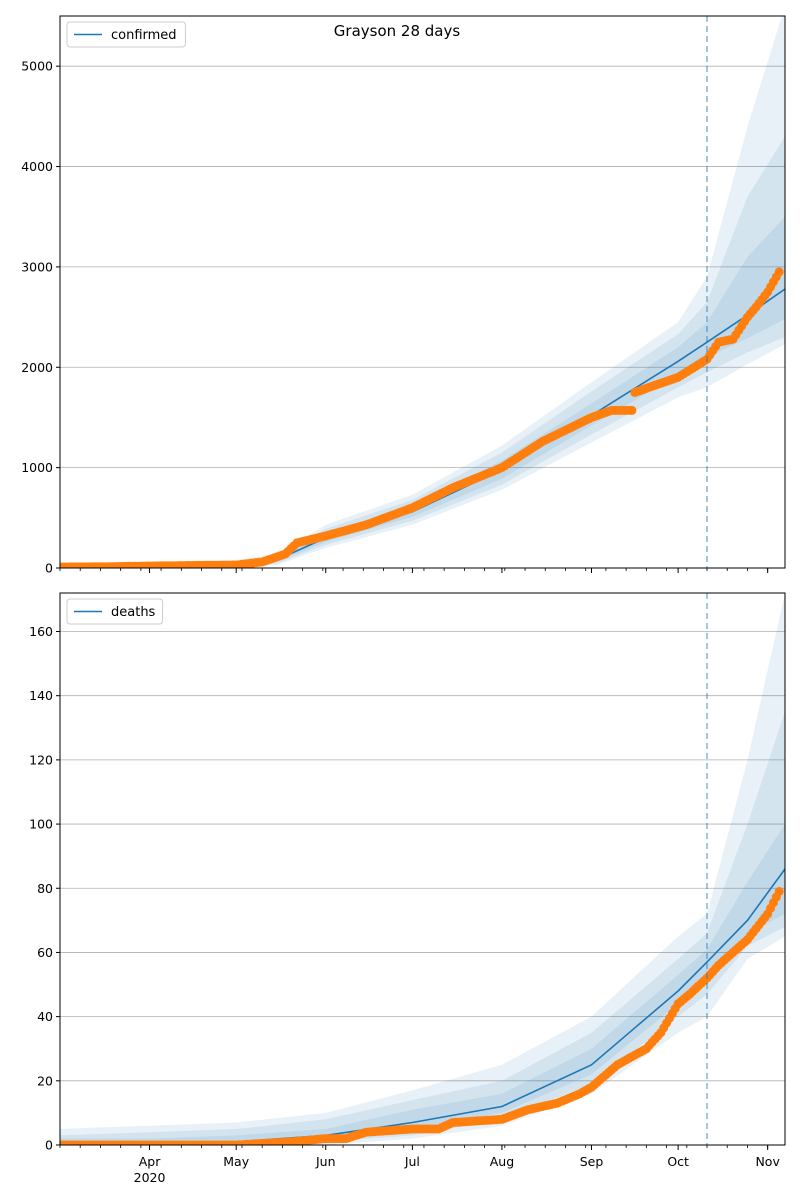 The width and height of the screenshot is (800, 1200). What do you see at coordinates (45, 888) in the screenshot?
I see `y-tick-label: 80` at bounding box center [45, 888].